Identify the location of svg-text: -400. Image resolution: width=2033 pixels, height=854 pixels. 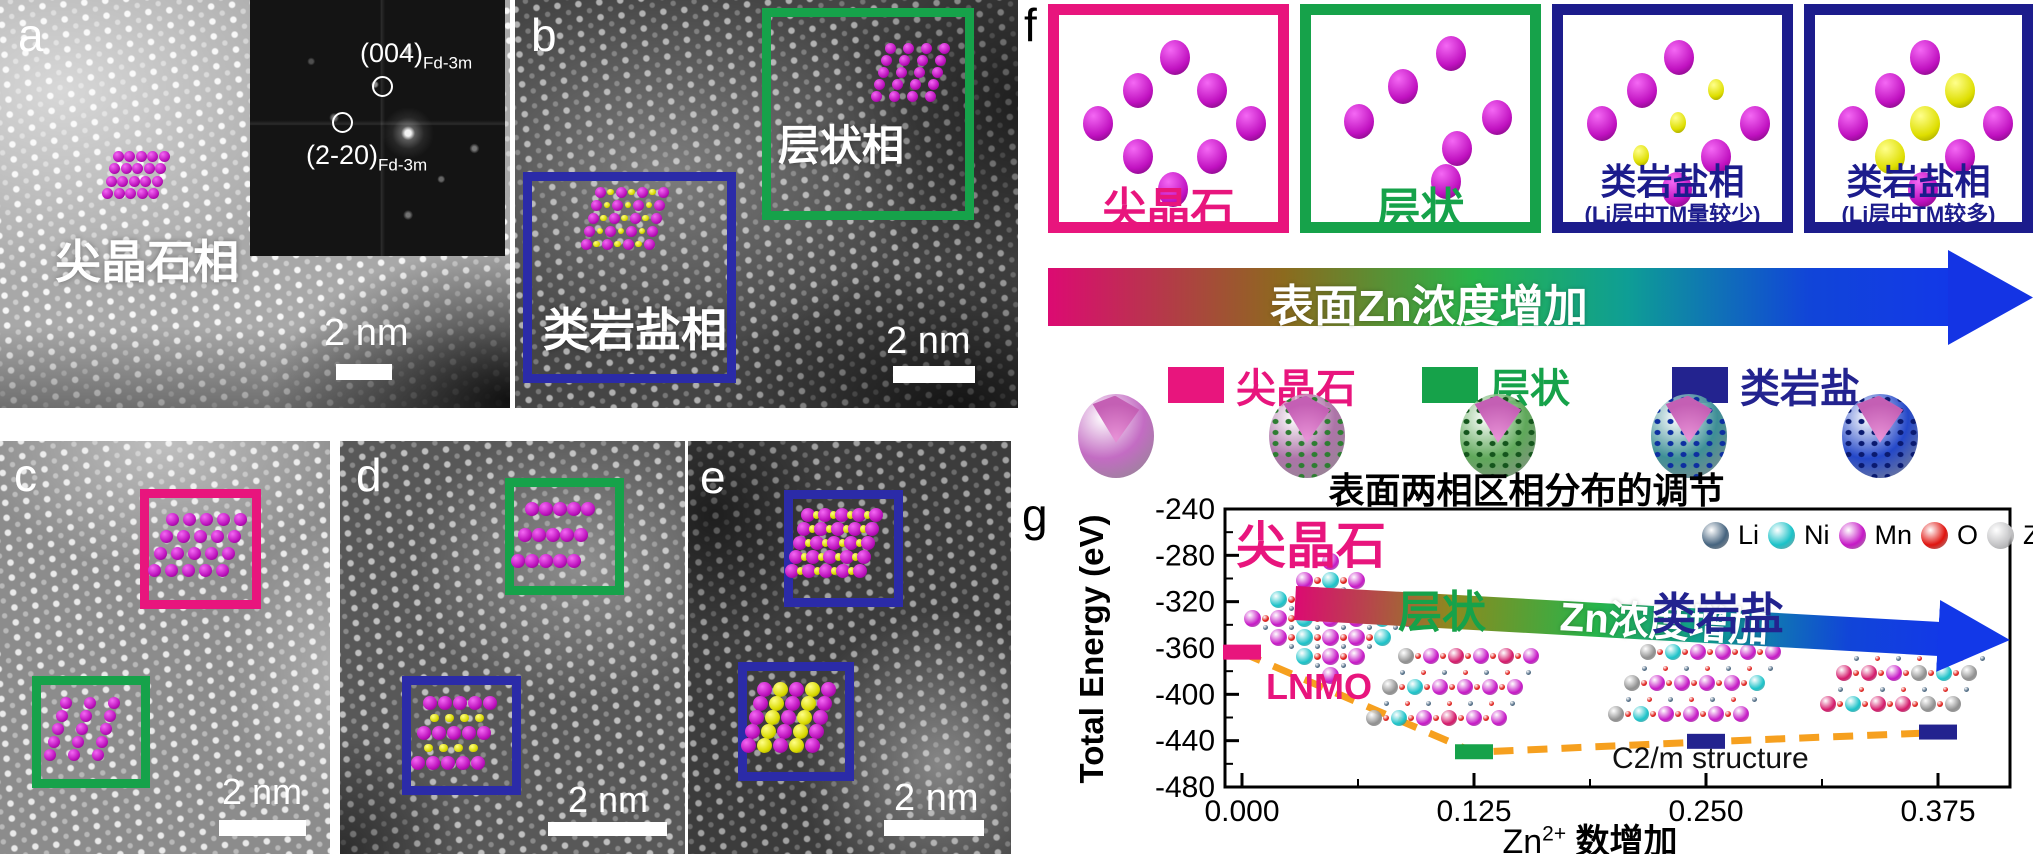
(1185, 694).